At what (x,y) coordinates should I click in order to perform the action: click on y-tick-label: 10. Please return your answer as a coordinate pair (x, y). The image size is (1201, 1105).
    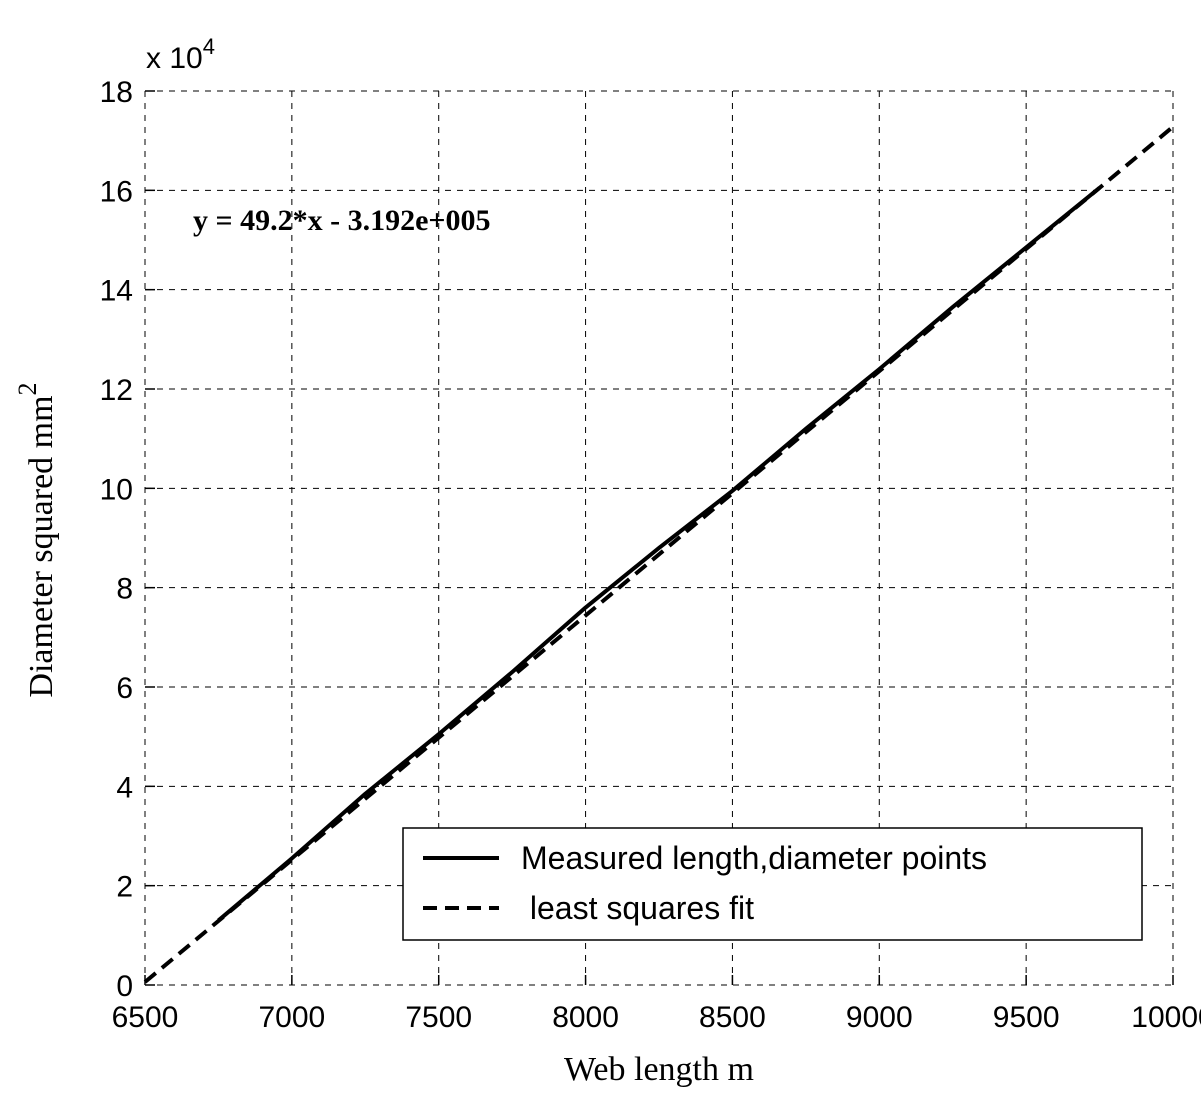
    Looking at the image, I should click on (116, 489).